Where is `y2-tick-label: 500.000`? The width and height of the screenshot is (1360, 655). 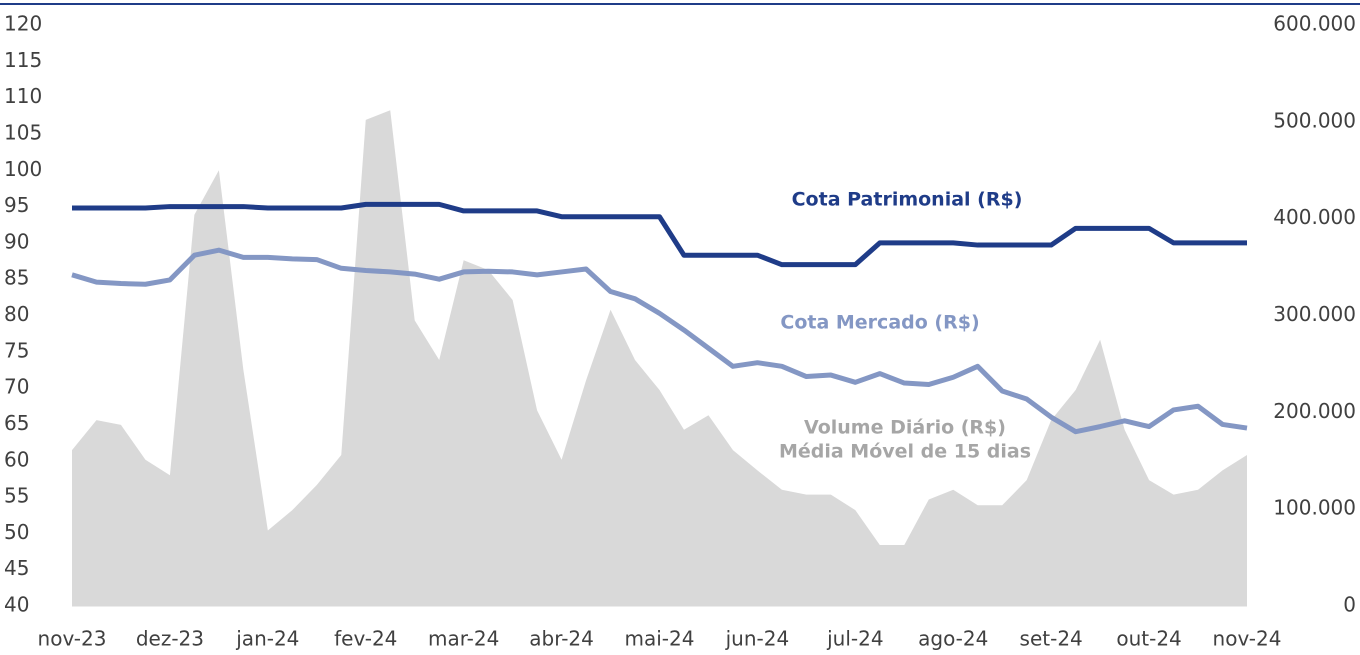 y2-tick-label: 500.000 is located at coordinates (1314, 120).